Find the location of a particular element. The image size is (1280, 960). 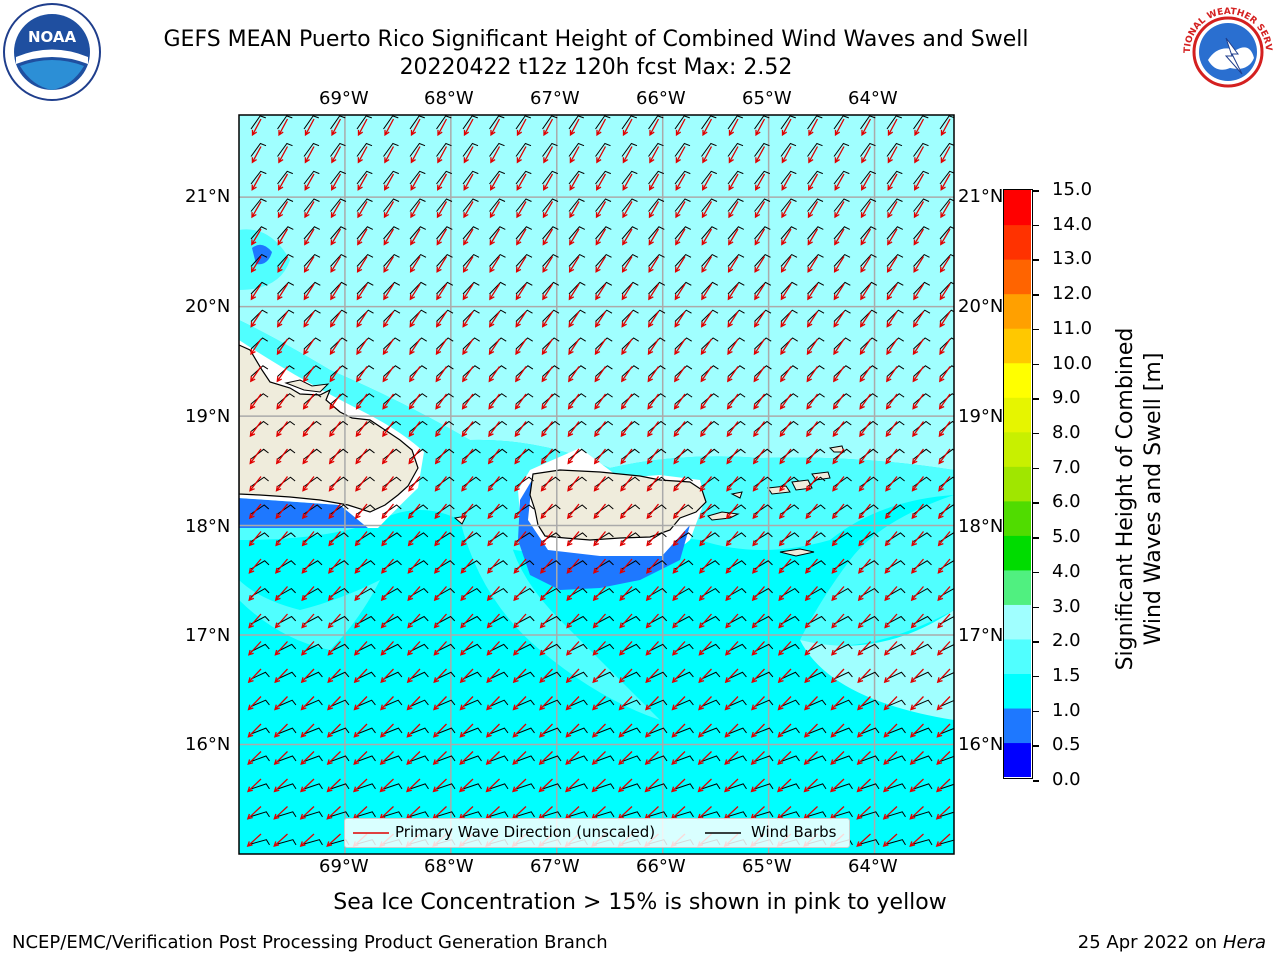

colorbar-tick-label: 4.0 is located at coordinates (1066, 571).